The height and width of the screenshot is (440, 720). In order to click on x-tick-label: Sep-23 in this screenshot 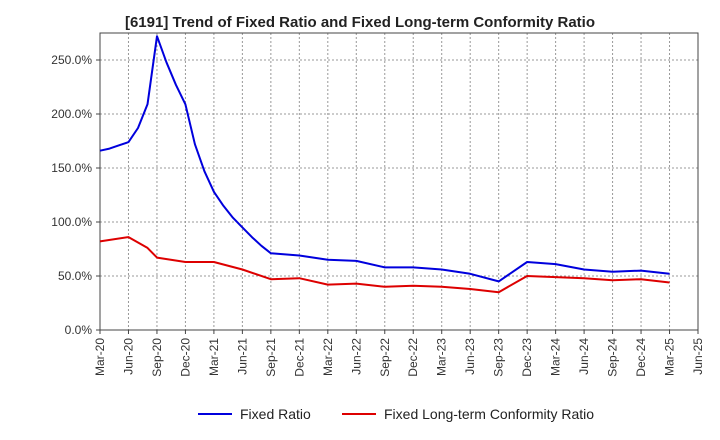, I will do `click(499, 357)`.